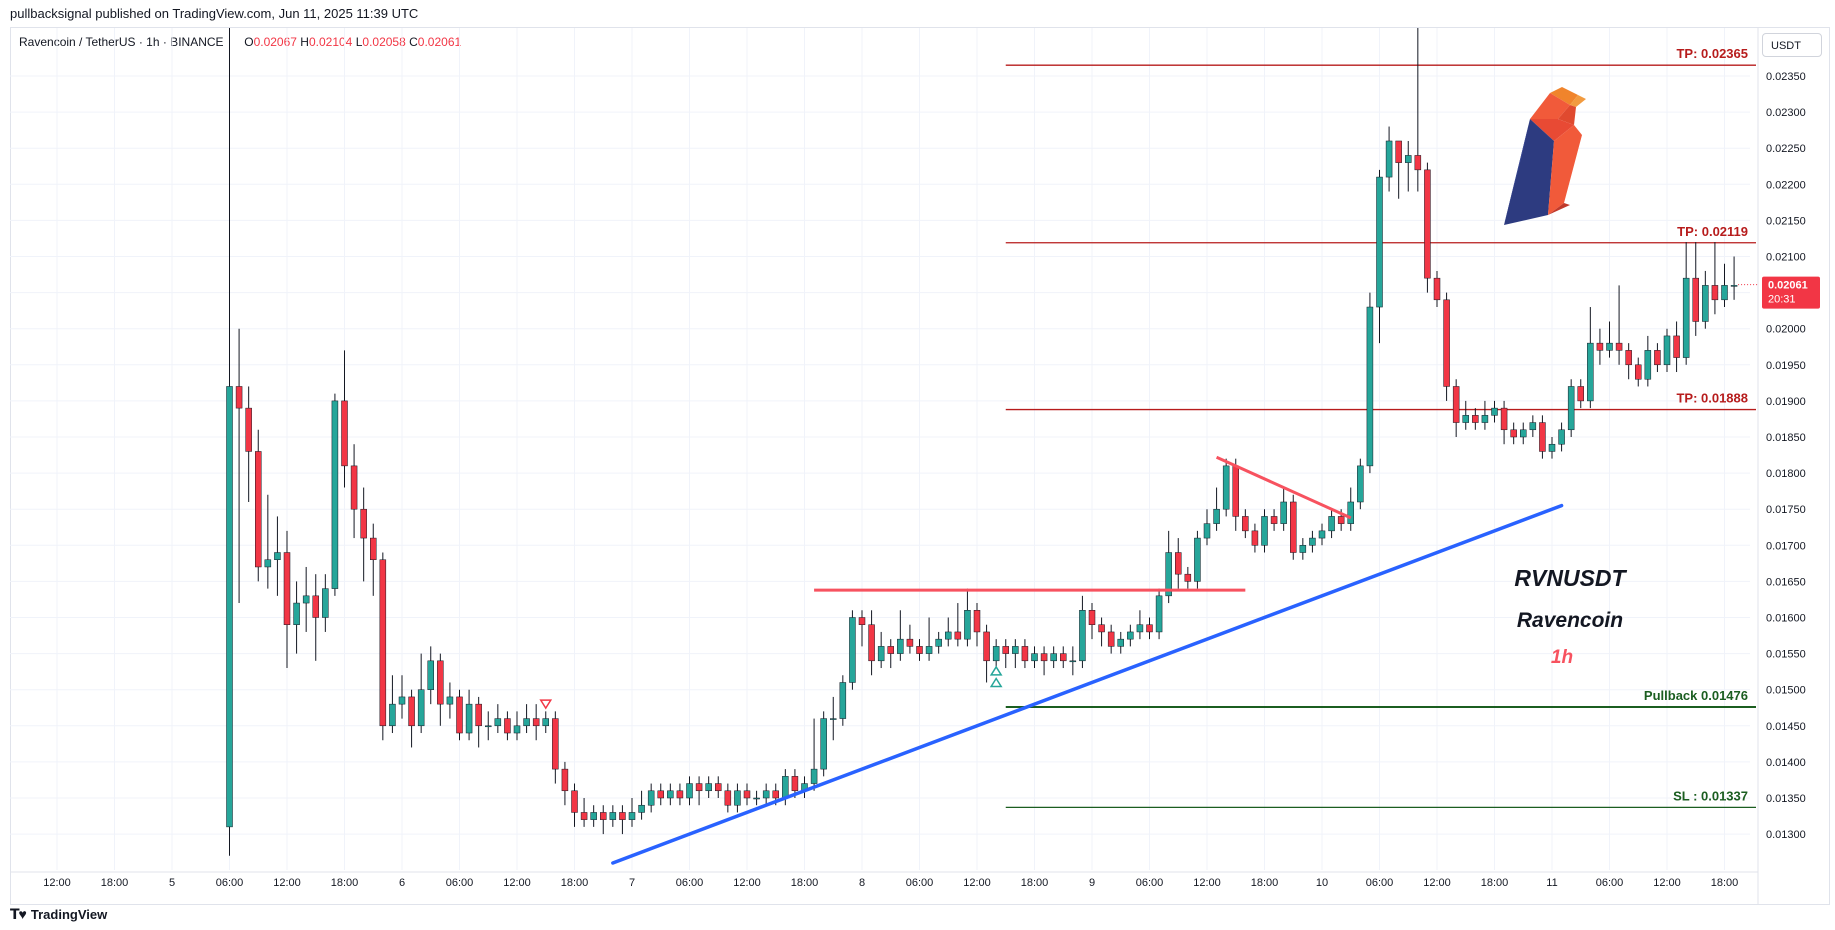 The height and width of the screenshot is (930, 1835). What do you see at coordinates (18, 914) in the screenshot?
I see `tradingview-logo-icon: 𝗧♥` at bounding box center [18, 914].